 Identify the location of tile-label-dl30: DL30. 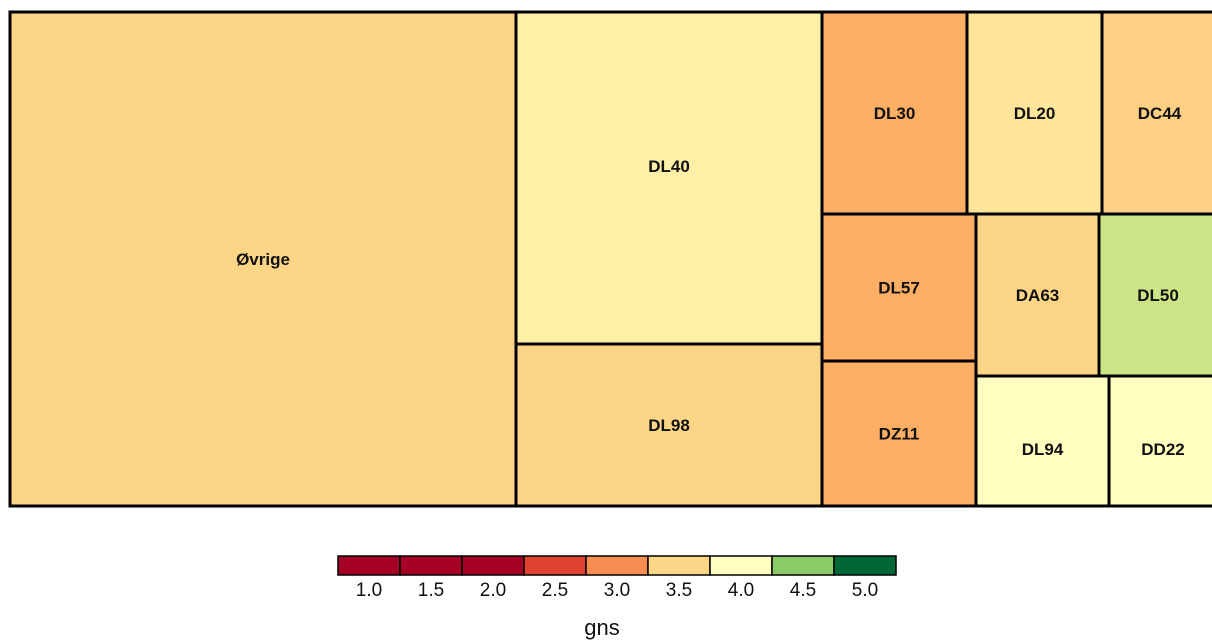
(895, 113).